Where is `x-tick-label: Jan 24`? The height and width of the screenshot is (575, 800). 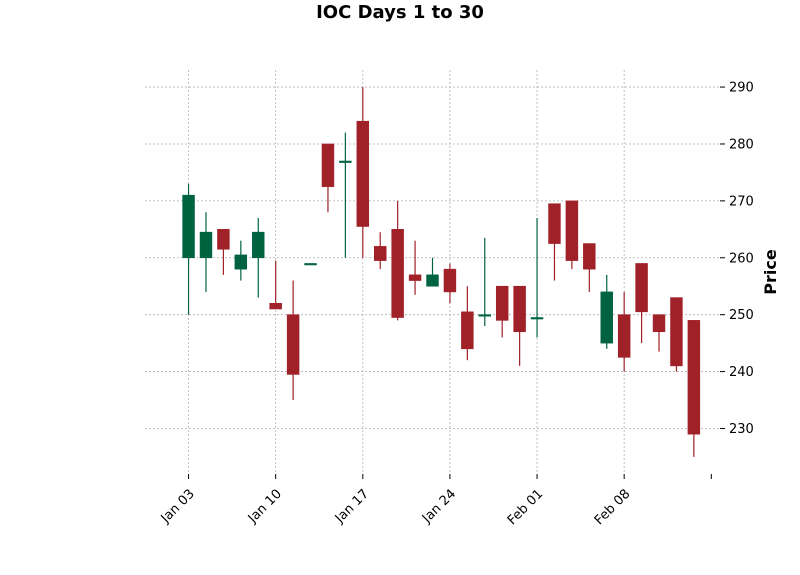
x-tick-label: Jan 24 is located at coordinates (439, 507).